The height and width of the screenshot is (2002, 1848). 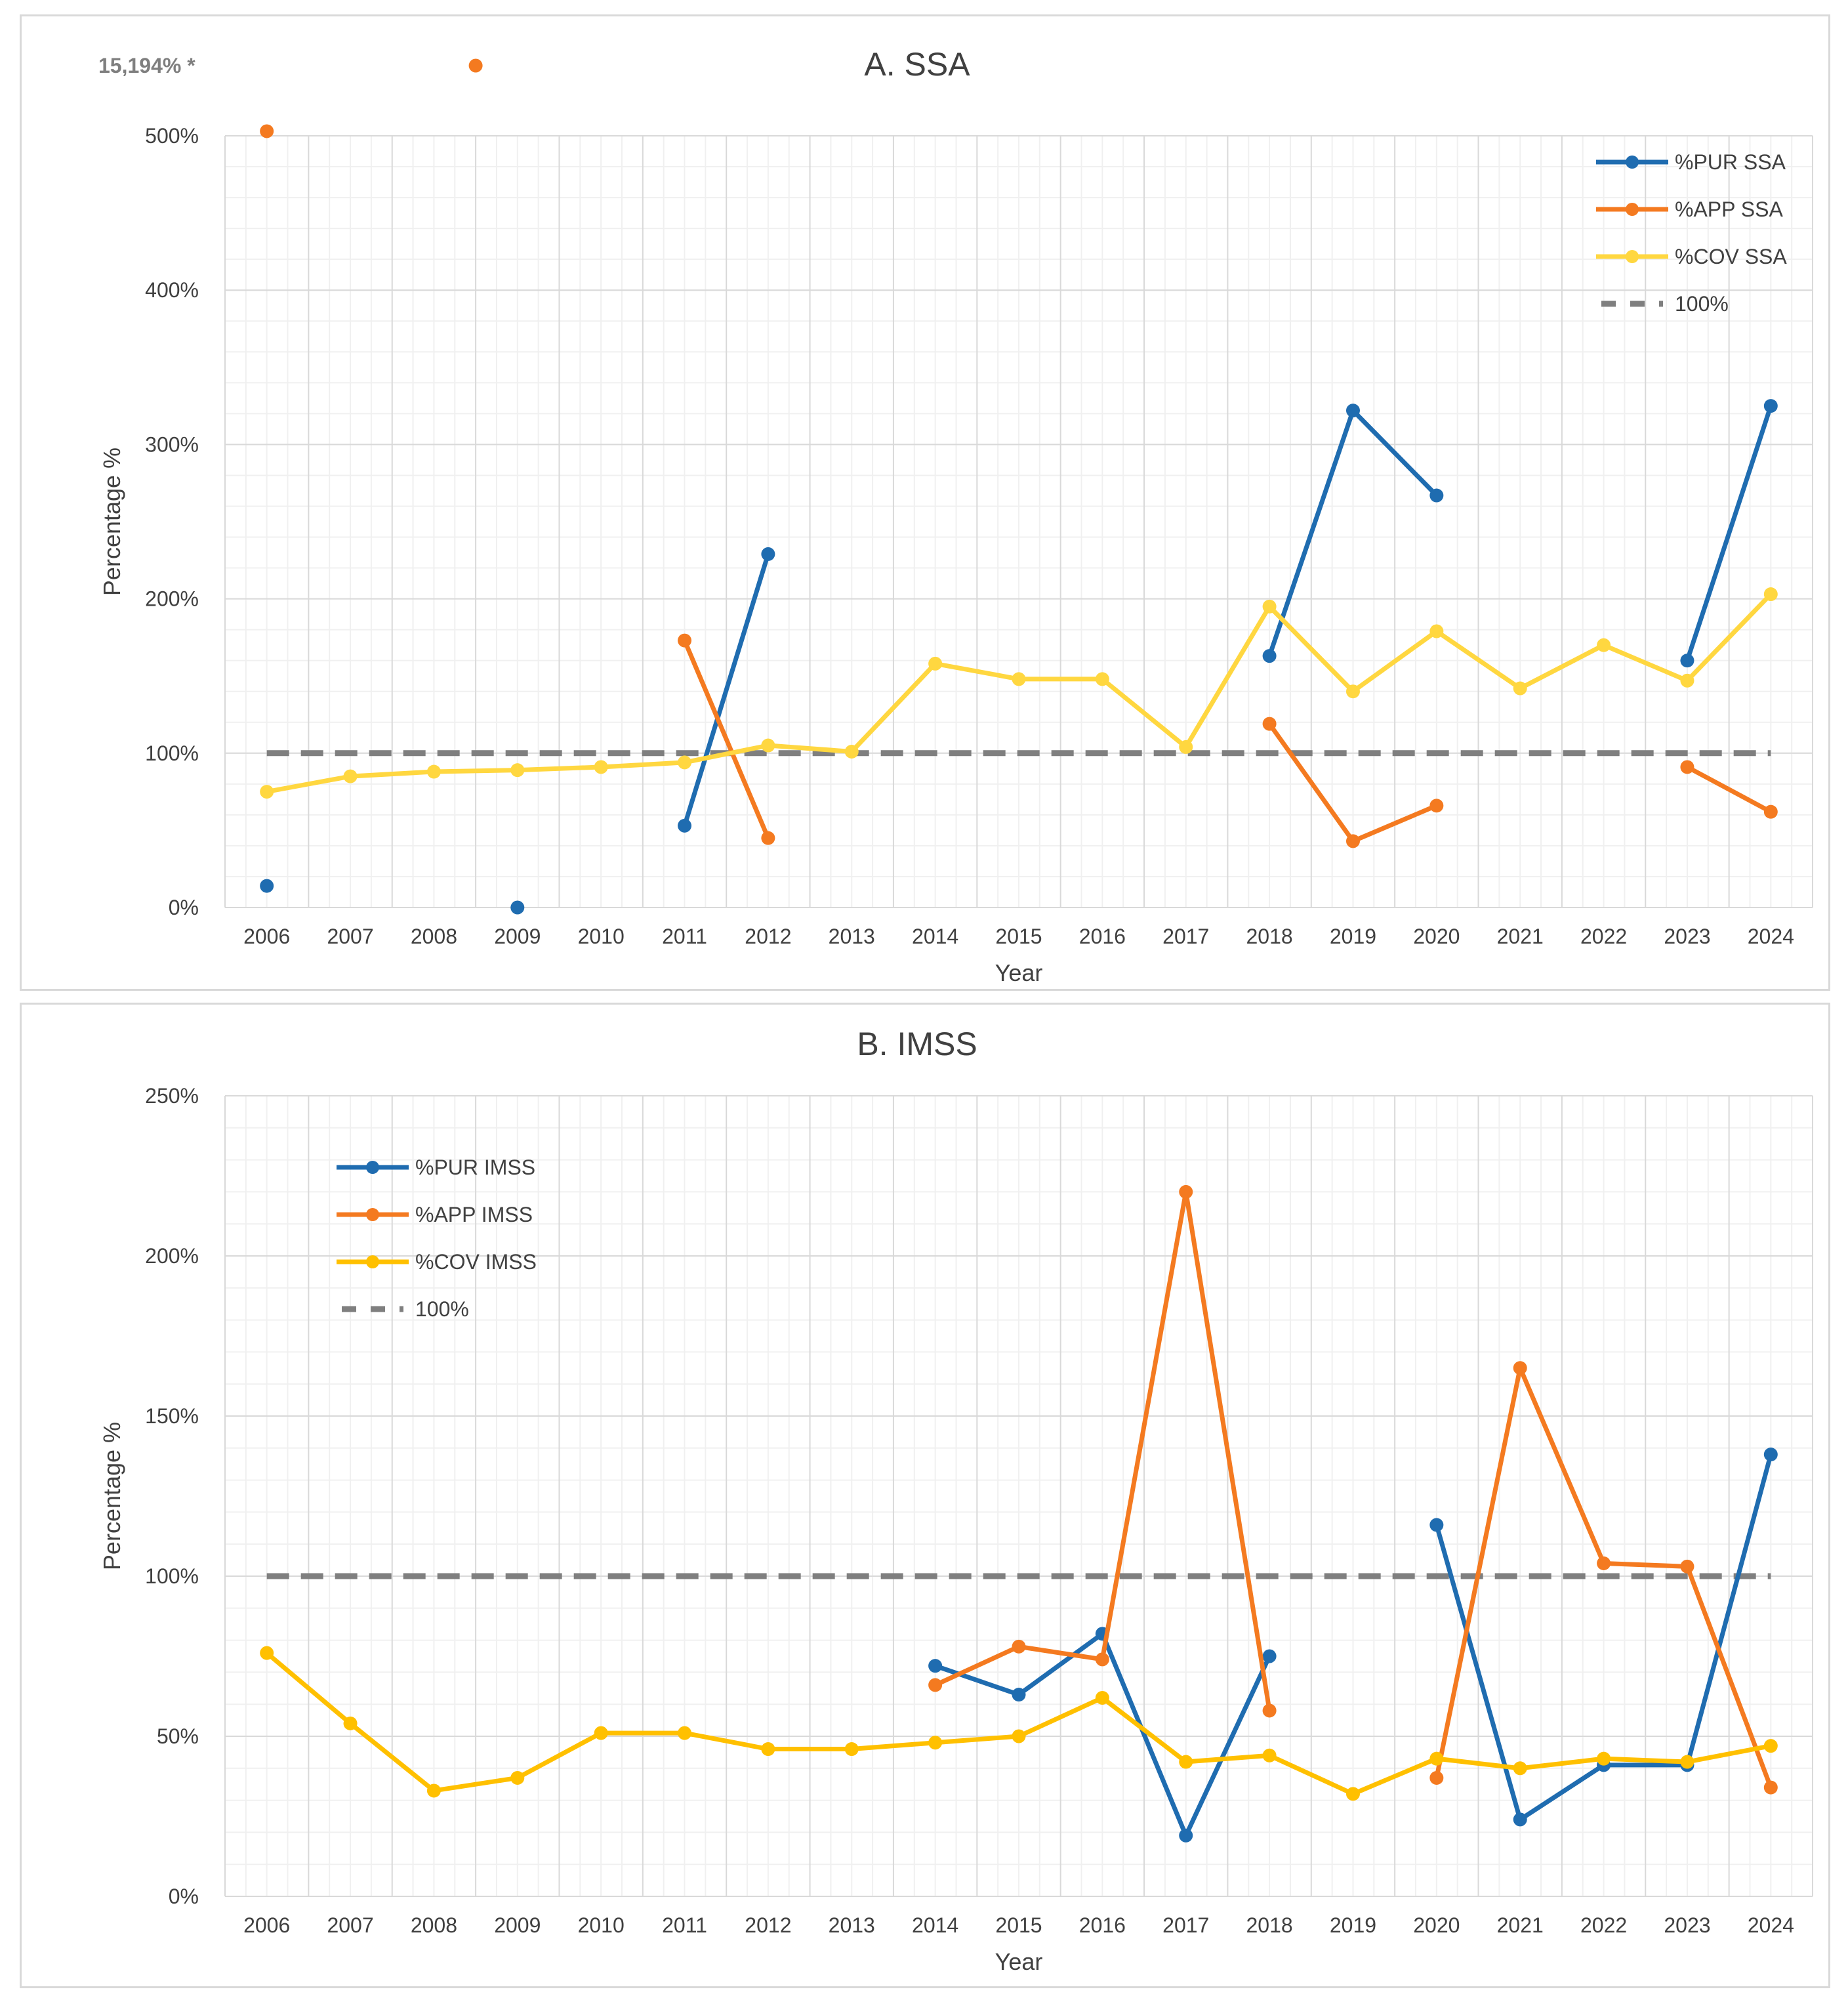 I want to click on legend-swatch-marker, so click(x=1632, y=209).